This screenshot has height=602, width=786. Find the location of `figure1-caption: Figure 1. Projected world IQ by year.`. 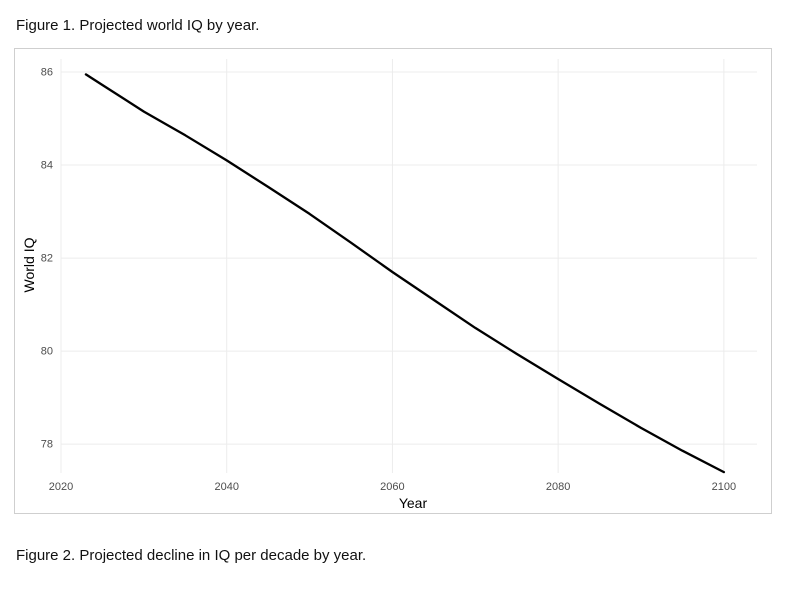

figure1-caption: Figure 1. Projected world IQ by year. is located at coordinates (138, 25).